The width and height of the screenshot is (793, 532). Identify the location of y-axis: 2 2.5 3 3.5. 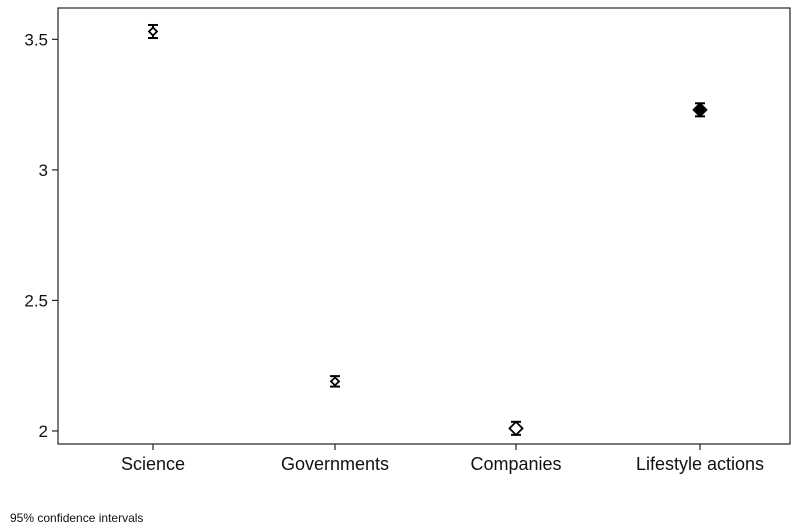
(41, 235).